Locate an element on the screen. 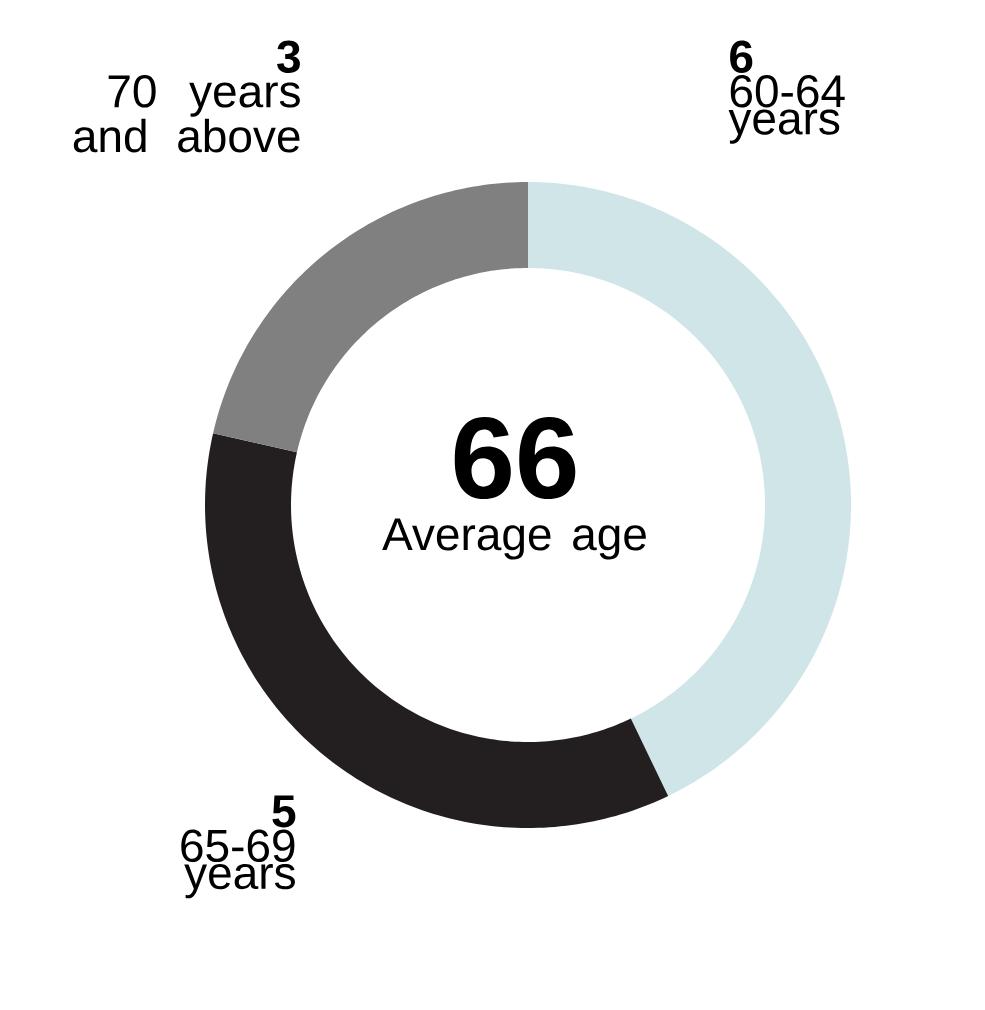 The height and width of the screenshot is (1010, 985). text: 66 is located at coordinates (515, 458).